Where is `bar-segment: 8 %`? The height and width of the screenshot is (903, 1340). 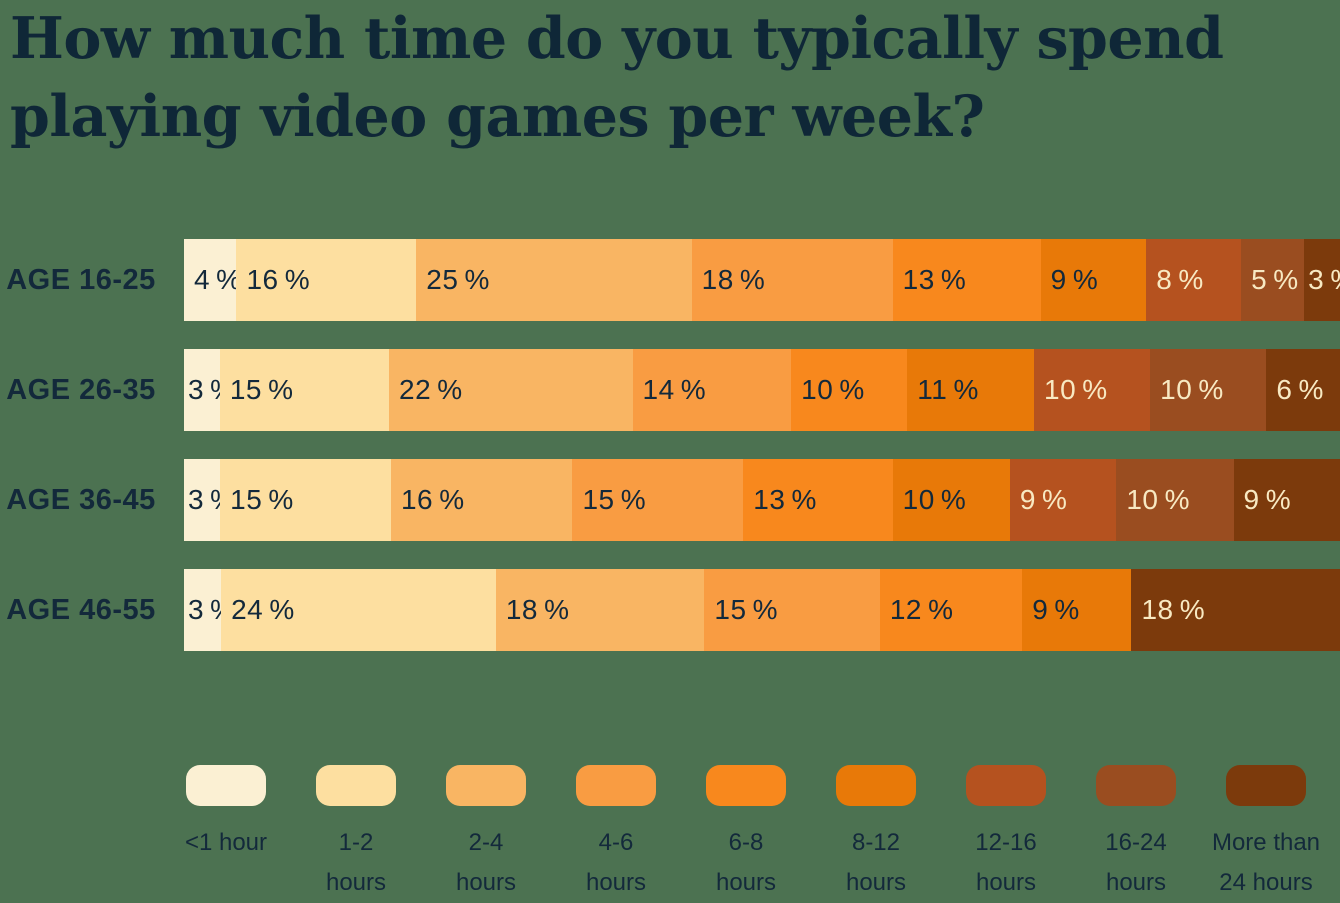 bar-segment: 8 % is located at coordinates (1194, 280).